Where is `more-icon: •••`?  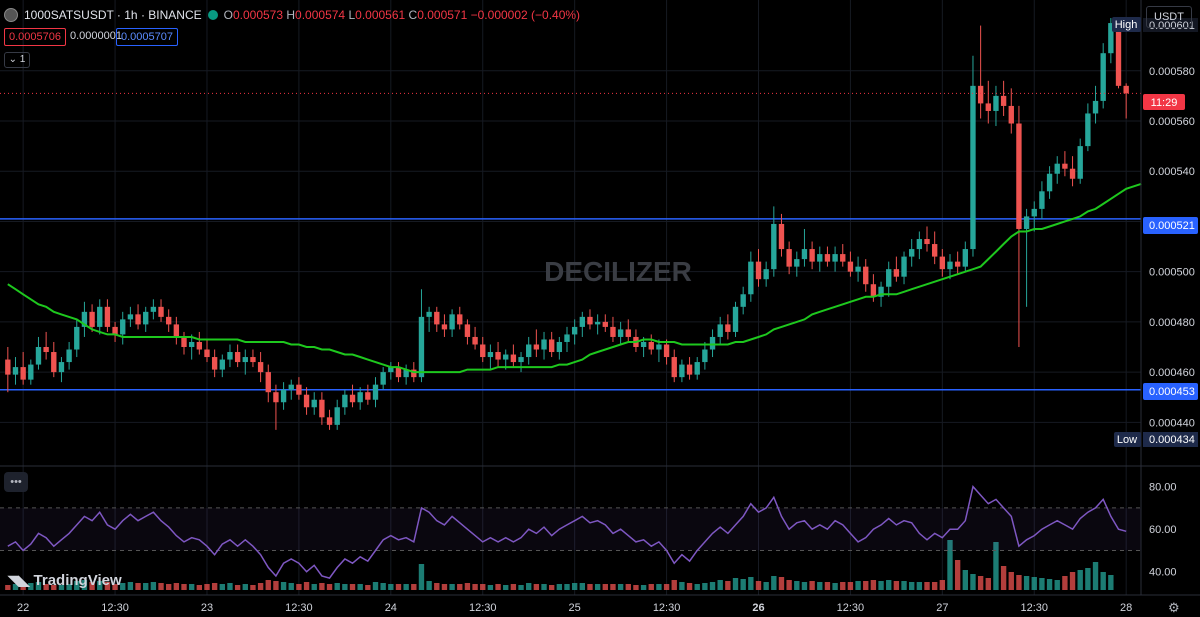
more-icon: ••• is located at coordinates (16, 482).